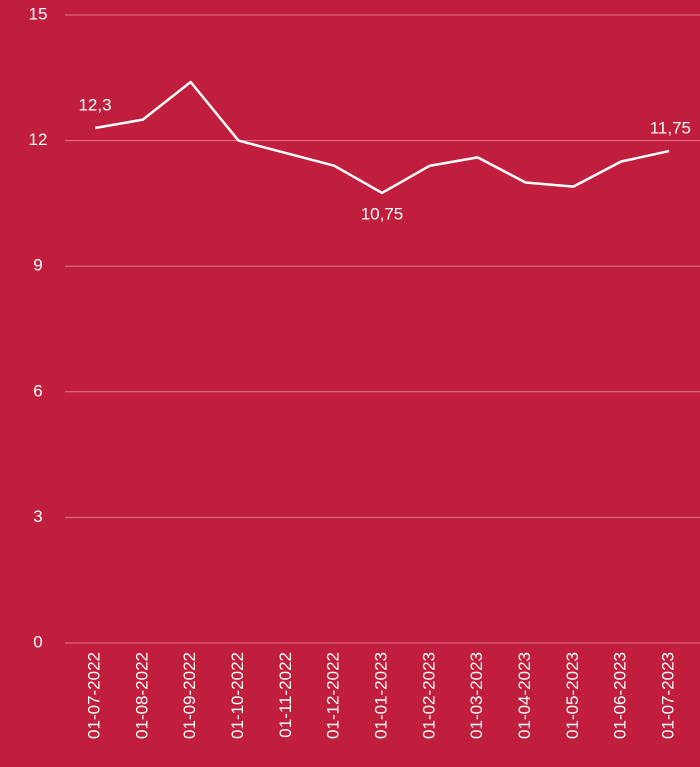 The height and width of the screenshot is (767, 700). I want to click on x-tick-label: 01-11-2022, so click(285, 695).